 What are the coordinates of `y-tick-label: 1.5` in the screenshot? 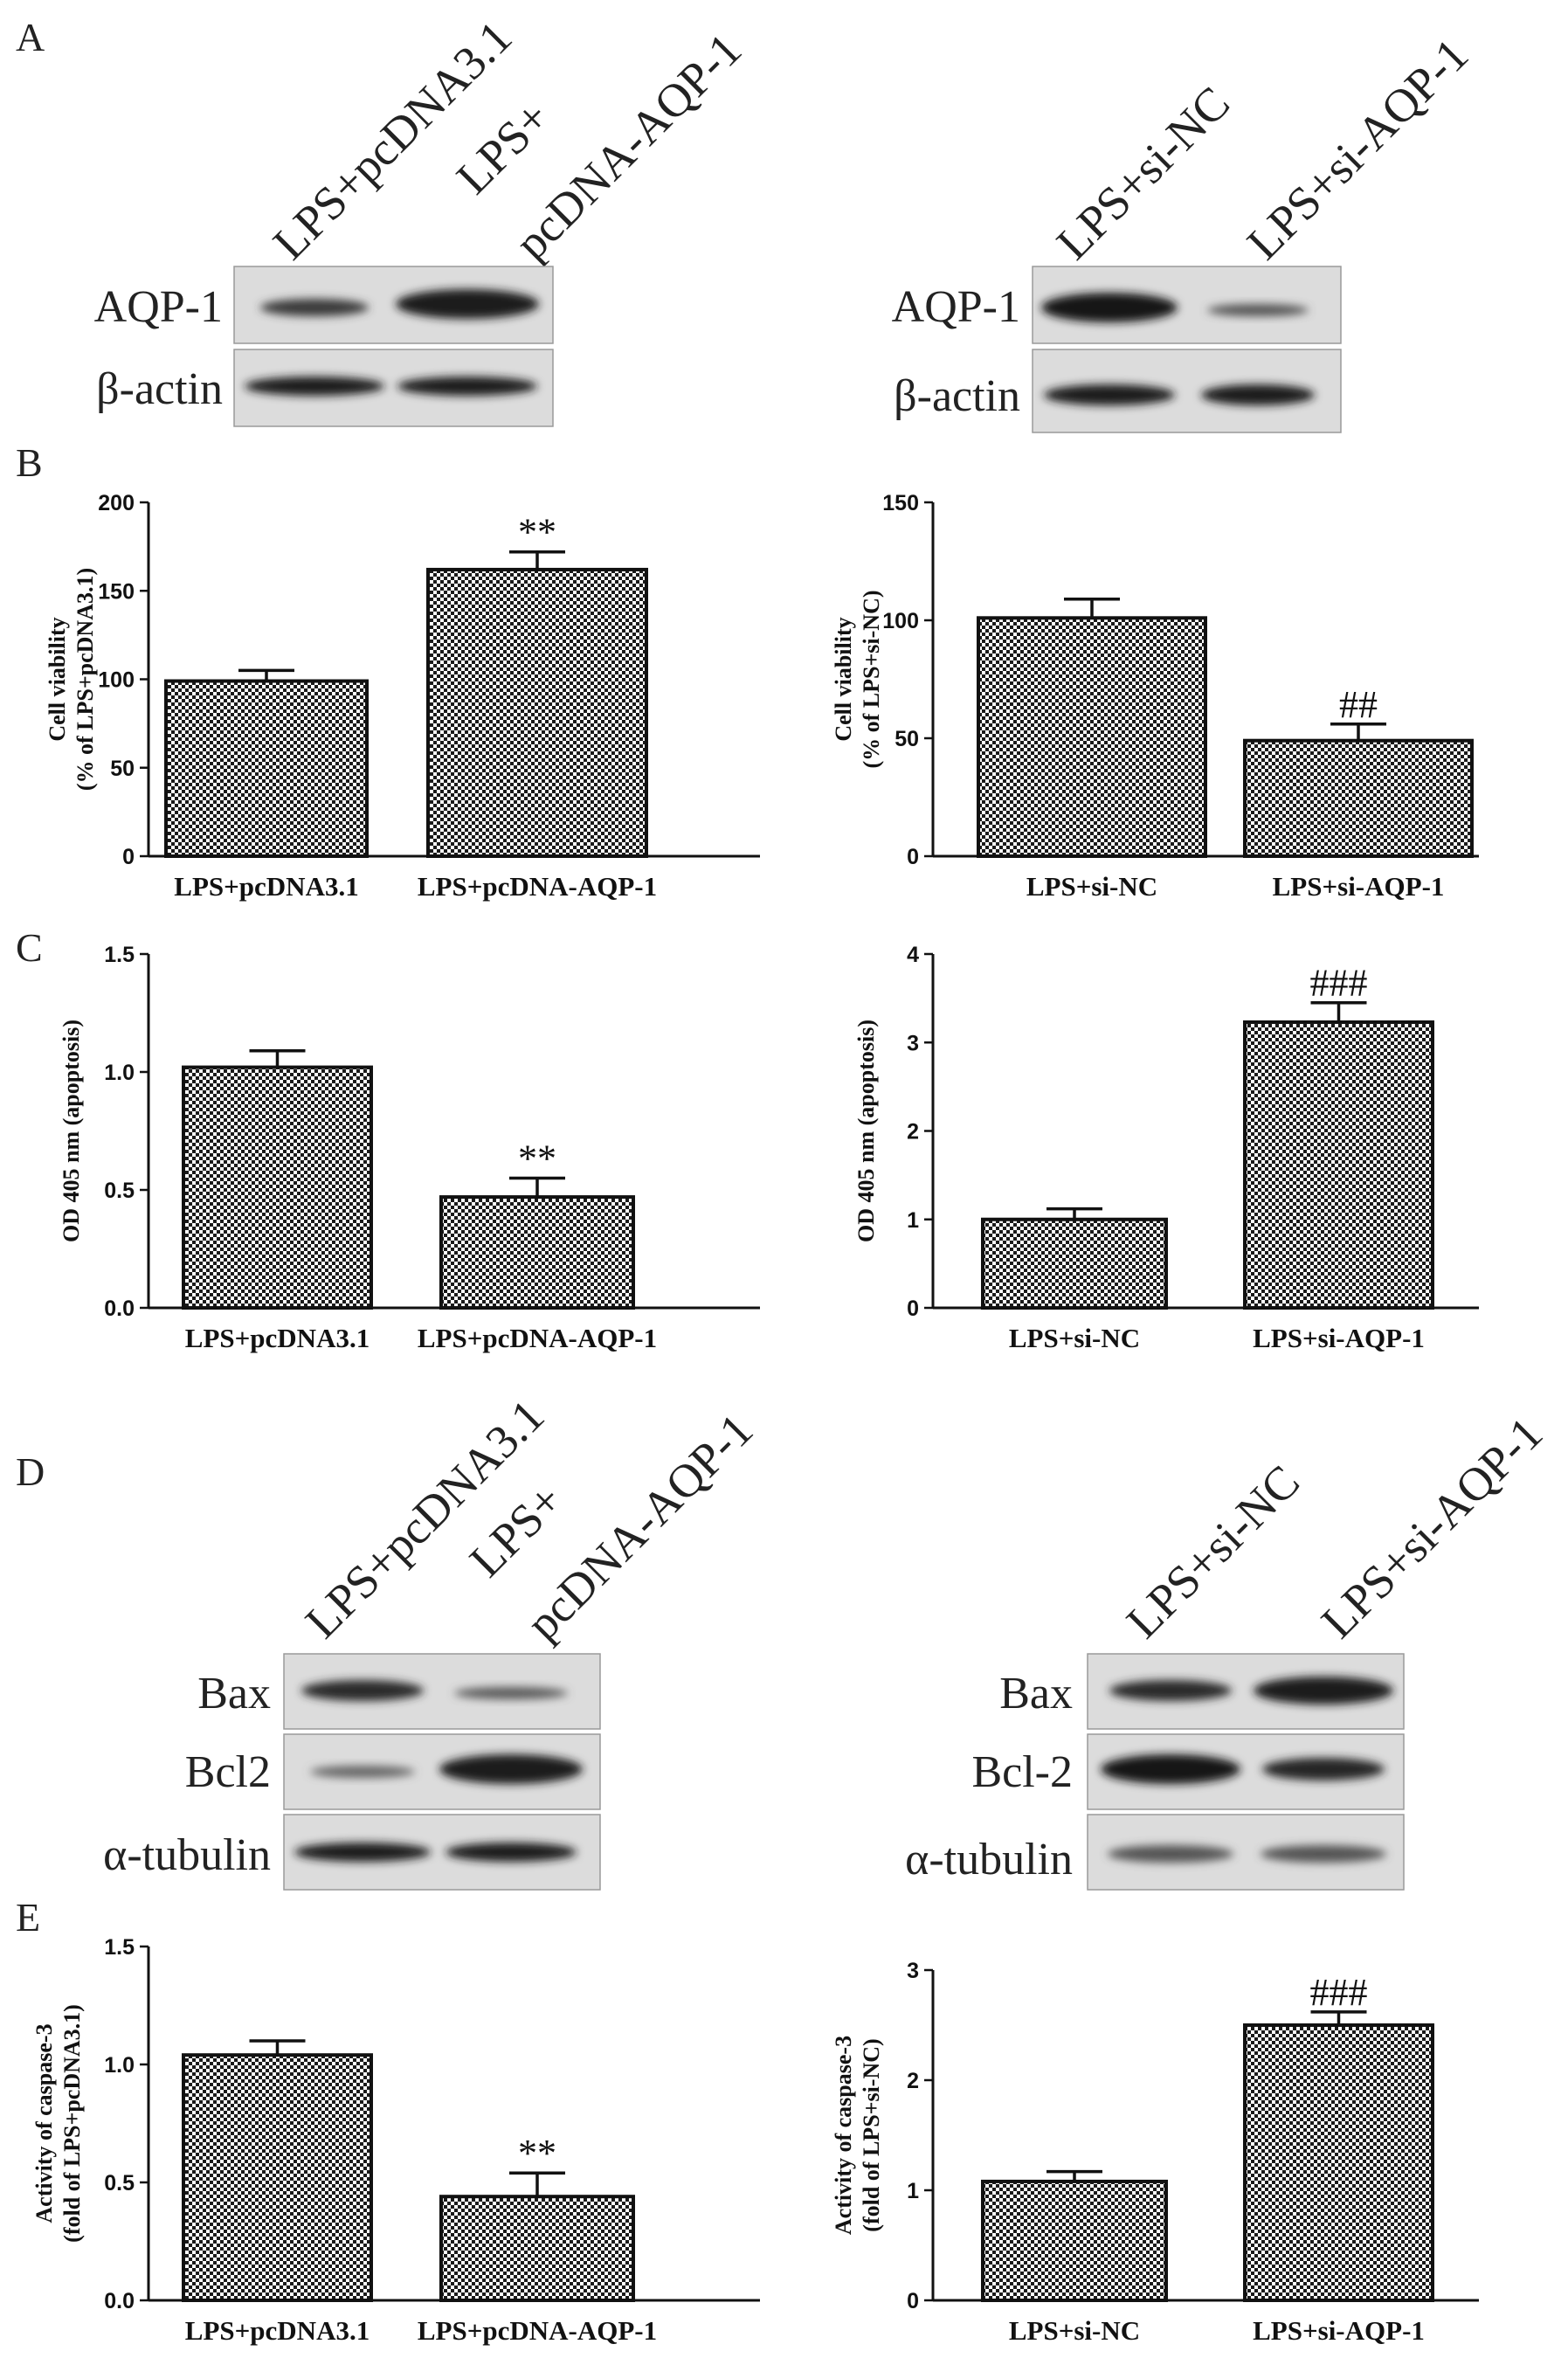 It's located at (119, 955).